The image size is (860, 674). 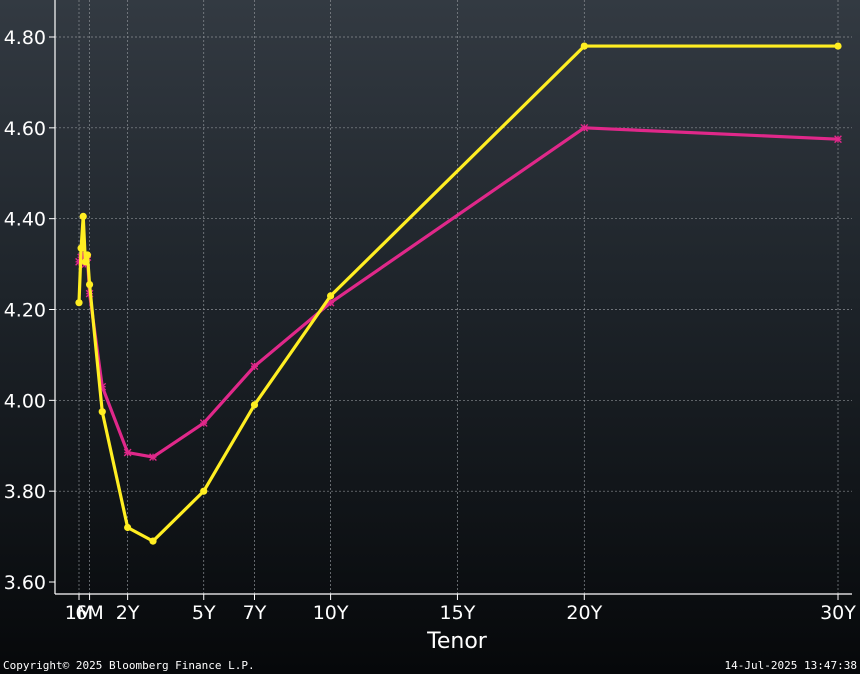 I want to click on copyright-text: Copyright© 2025 Bloomberg Finance L.P., so click(x=129, y=665).